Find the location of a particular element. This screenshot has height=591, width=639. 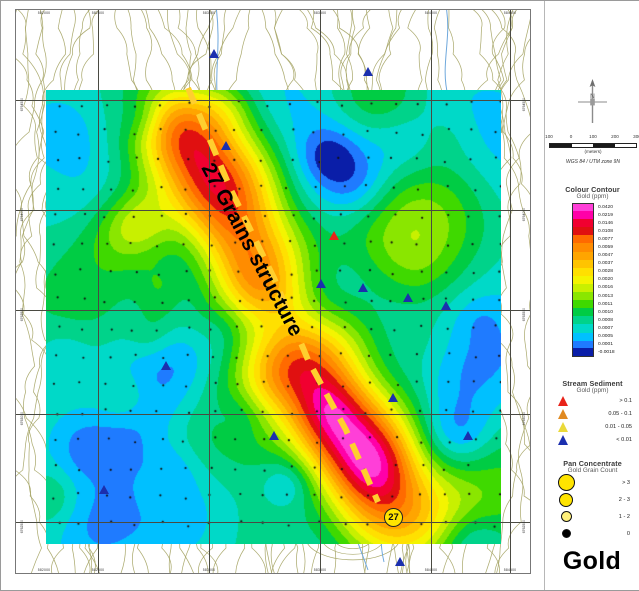

coordinate-tick-label: 583000 is located at coordinates (209, 13).